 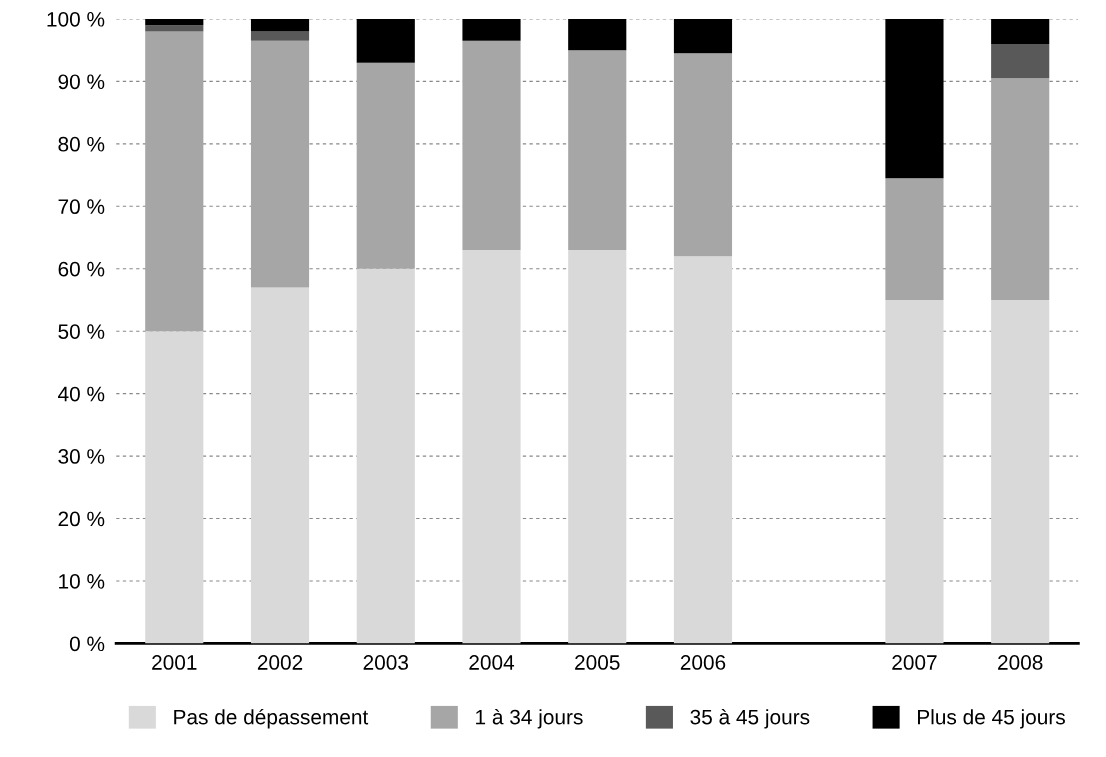 What do you see at coordinates (280, 662) in the screenshot?
I see `x-tick-label: 2002` at bounding box center [280, 662].